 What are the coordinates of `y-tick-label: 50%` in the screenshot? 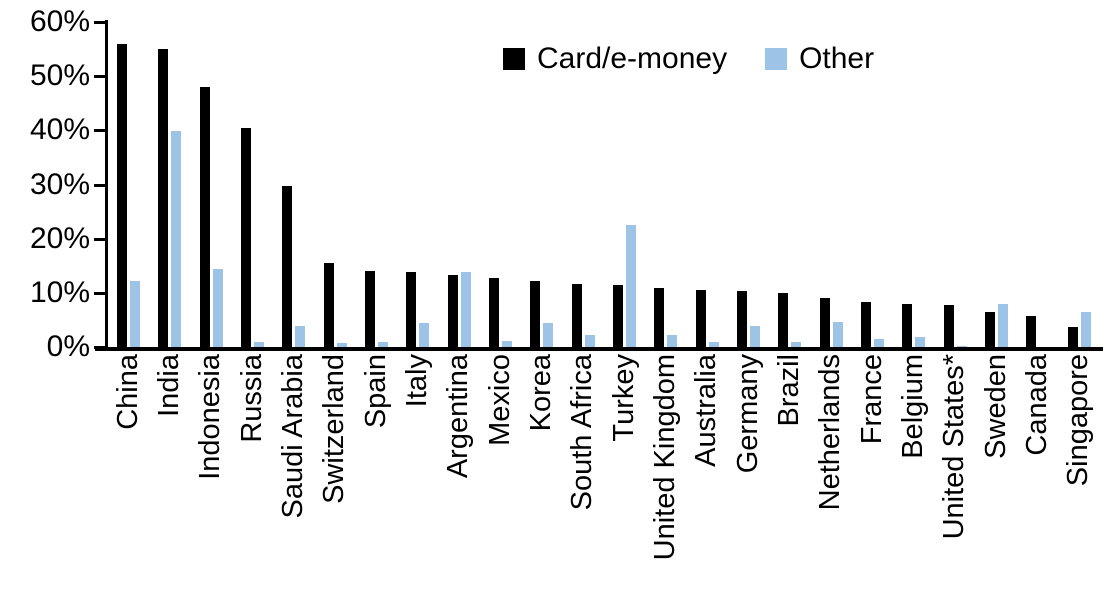 It's located at (59, 76).